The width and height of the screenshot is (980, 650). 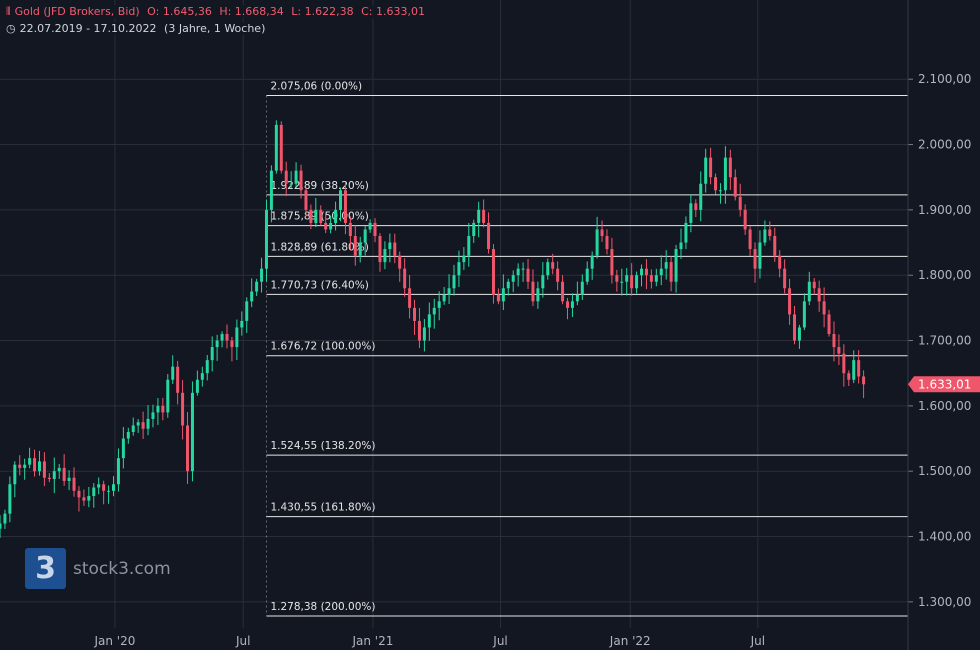 What do you see at coordinates (944, 471) in the screenshot?
I see `y-tick-label: 1.500,00` at bounding box center [944, 471].